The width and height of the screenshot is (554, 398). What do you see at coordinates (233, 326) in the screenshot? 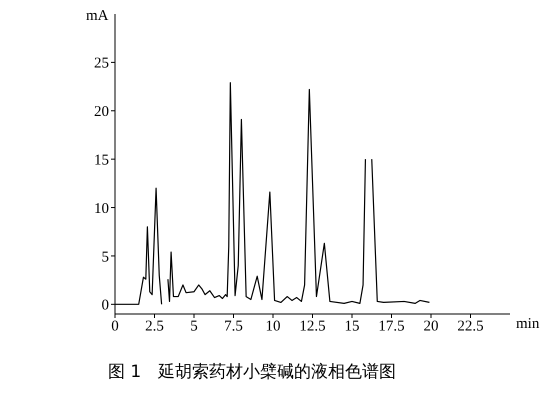
I see `x-tick-label: 7.5` at bounding box center [233, 326].